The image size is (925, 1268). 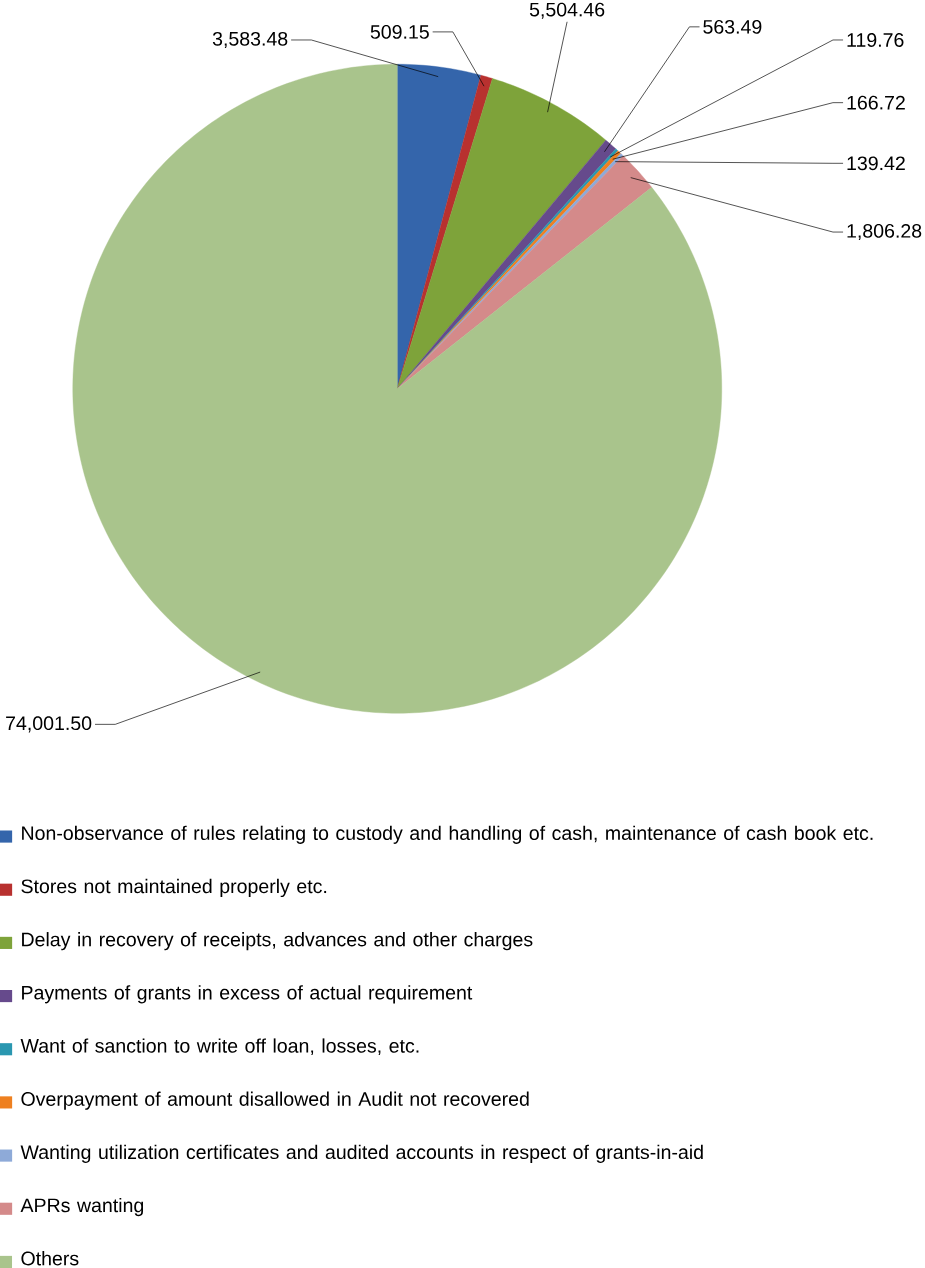 What do you see at coordinates (50, 1258) in the screenshot?
I see `legend-label: Others` at bounding box center [50, 1258].